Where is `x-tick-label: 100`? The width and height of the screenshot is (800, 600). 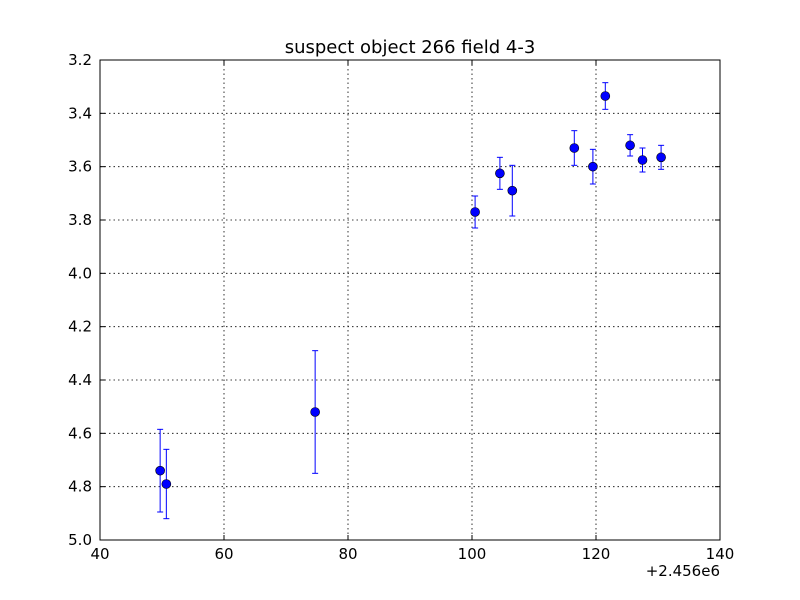 x-tick-label: 100 is located at coordinates (472, 554).